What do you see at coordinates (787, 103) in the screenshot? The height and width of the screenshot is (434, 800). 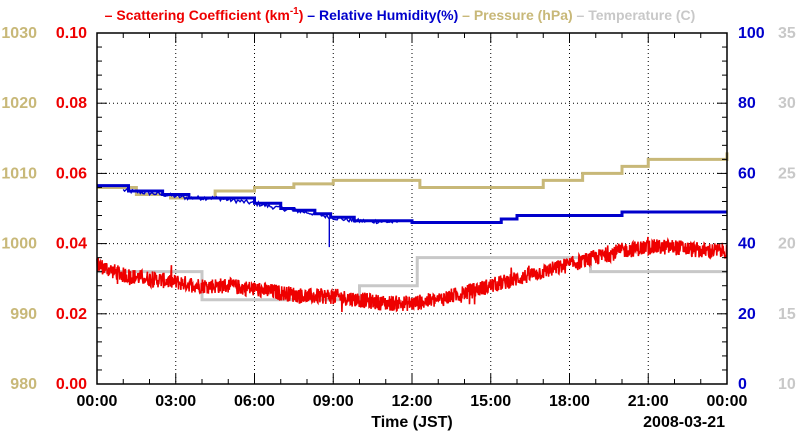 I see `temperature-tick-label: 30` at bounding box center [787, 103].